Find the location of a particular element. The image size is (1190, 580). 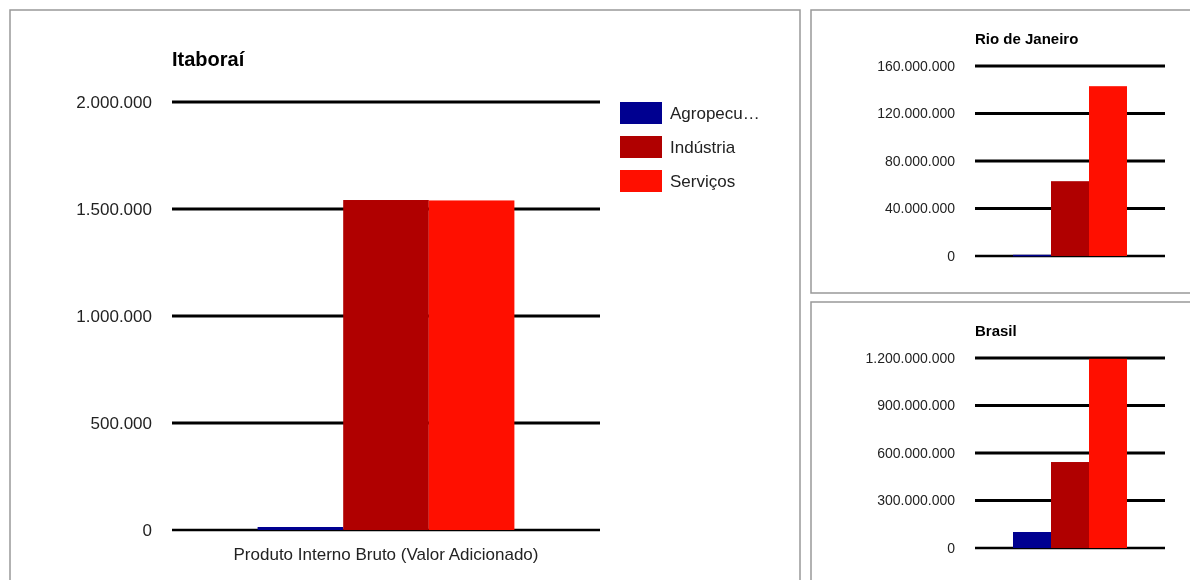

y-tick-label: 1.200.000.000 is located at coordinates (910, 357).